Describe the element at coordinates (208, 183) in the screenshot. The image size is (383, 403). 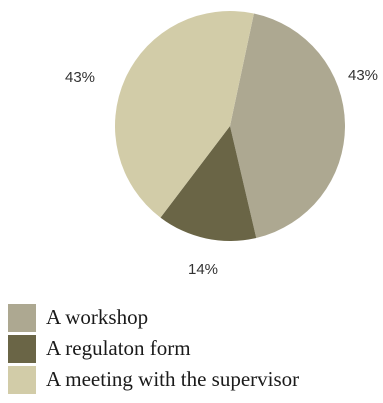
I see `pie-slice-regulation-form` at that location.